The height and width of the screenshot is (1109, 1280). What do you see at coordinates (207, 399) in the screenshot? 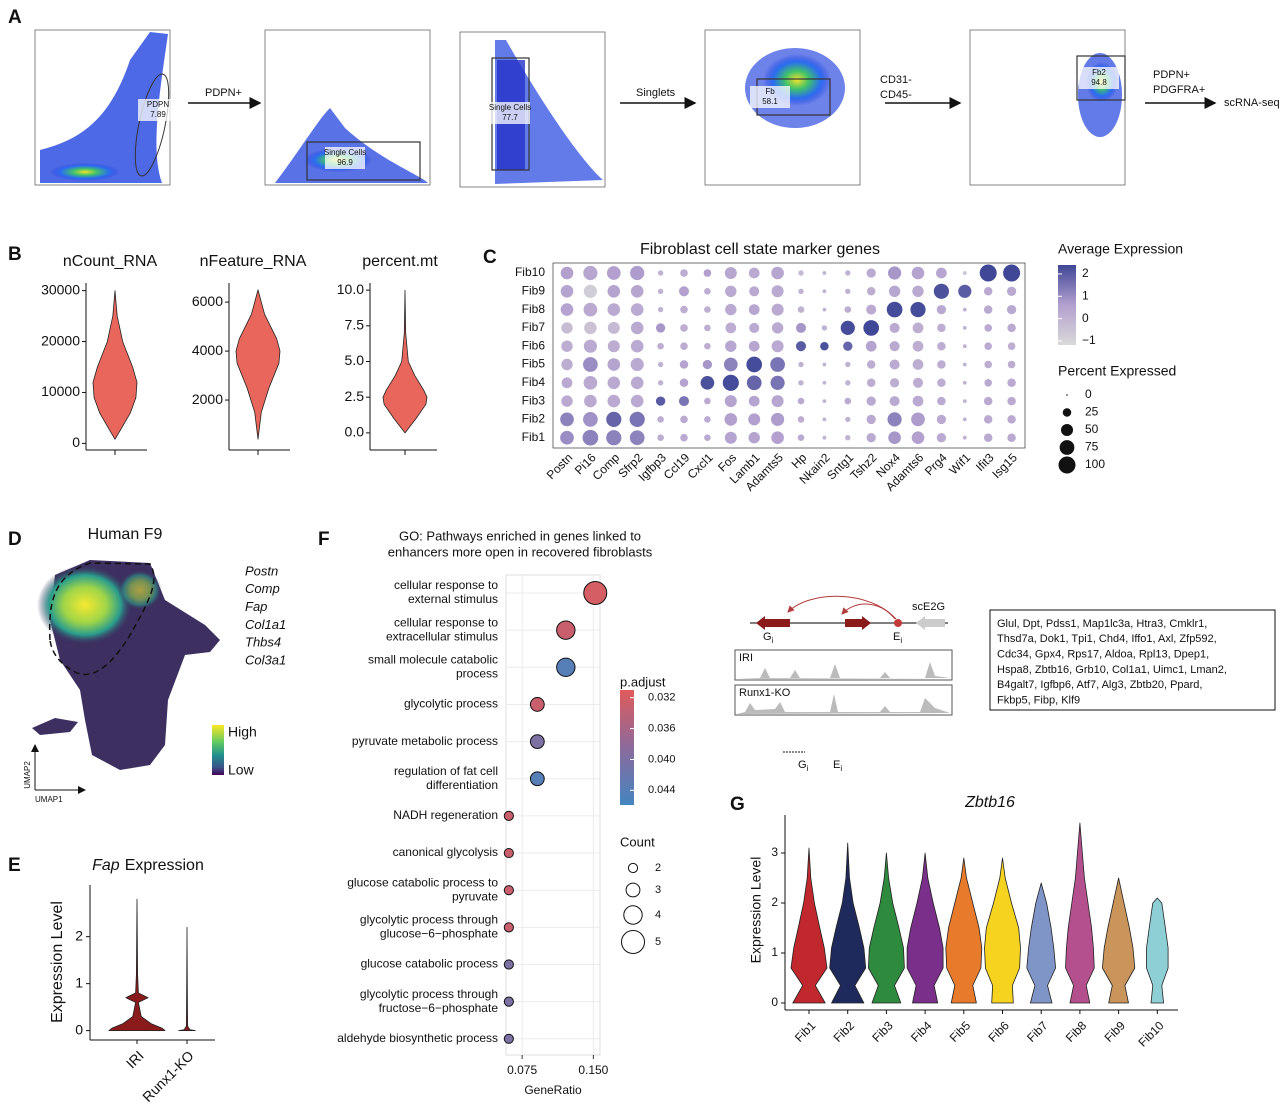
I see `y-tick-label: 2000` at bounding box center [207, 399].